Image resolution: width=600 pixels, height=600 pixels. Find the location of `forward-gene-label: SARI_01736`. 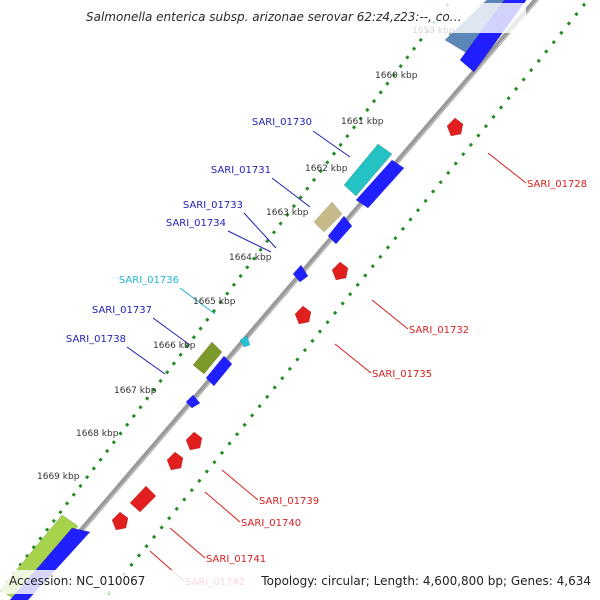

forward-gene-label: SARI_01736 is located at coordinates (149, 280).